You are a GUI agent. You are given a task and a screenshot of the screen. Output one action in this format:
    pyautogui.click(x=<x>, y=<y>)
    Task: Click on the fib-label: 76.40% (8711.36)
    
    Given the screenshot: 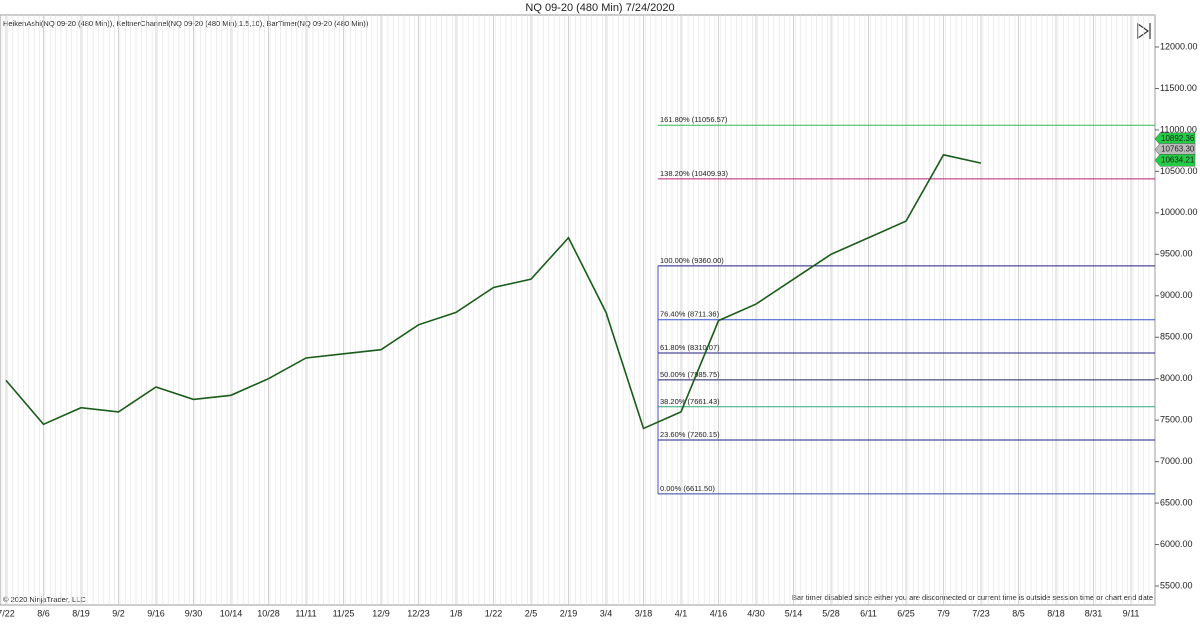 What is the action you would take?
    pyautogui.click(x=690, y=314)
    